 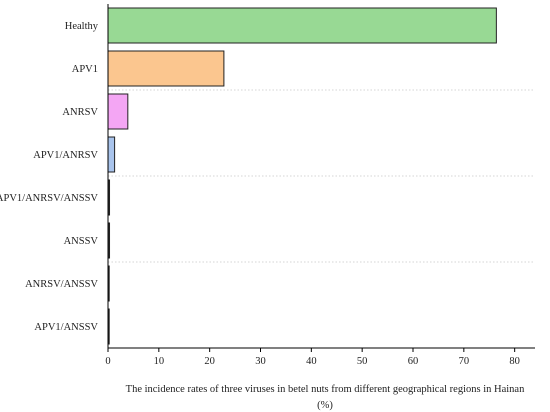 I want to click on category-label: APV1/ANRSV/ANSSV, so click(x=49, y=198).